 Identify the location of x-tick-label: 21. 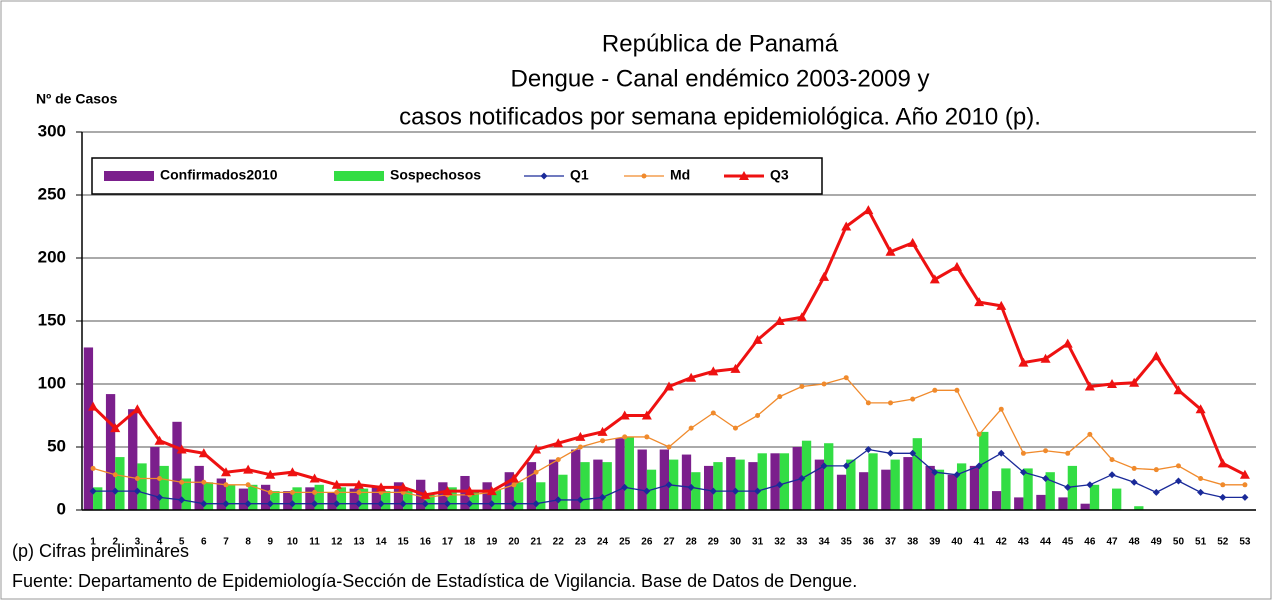
(537, 542).